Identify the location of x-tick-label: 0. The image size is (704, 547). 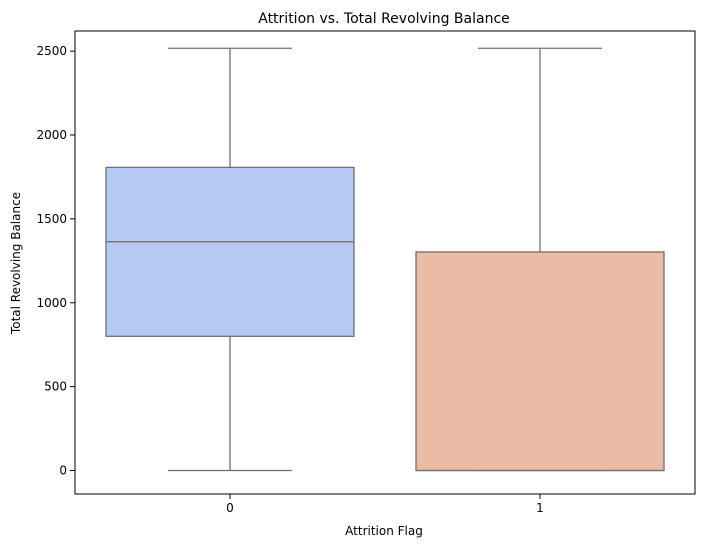
(230, 508).